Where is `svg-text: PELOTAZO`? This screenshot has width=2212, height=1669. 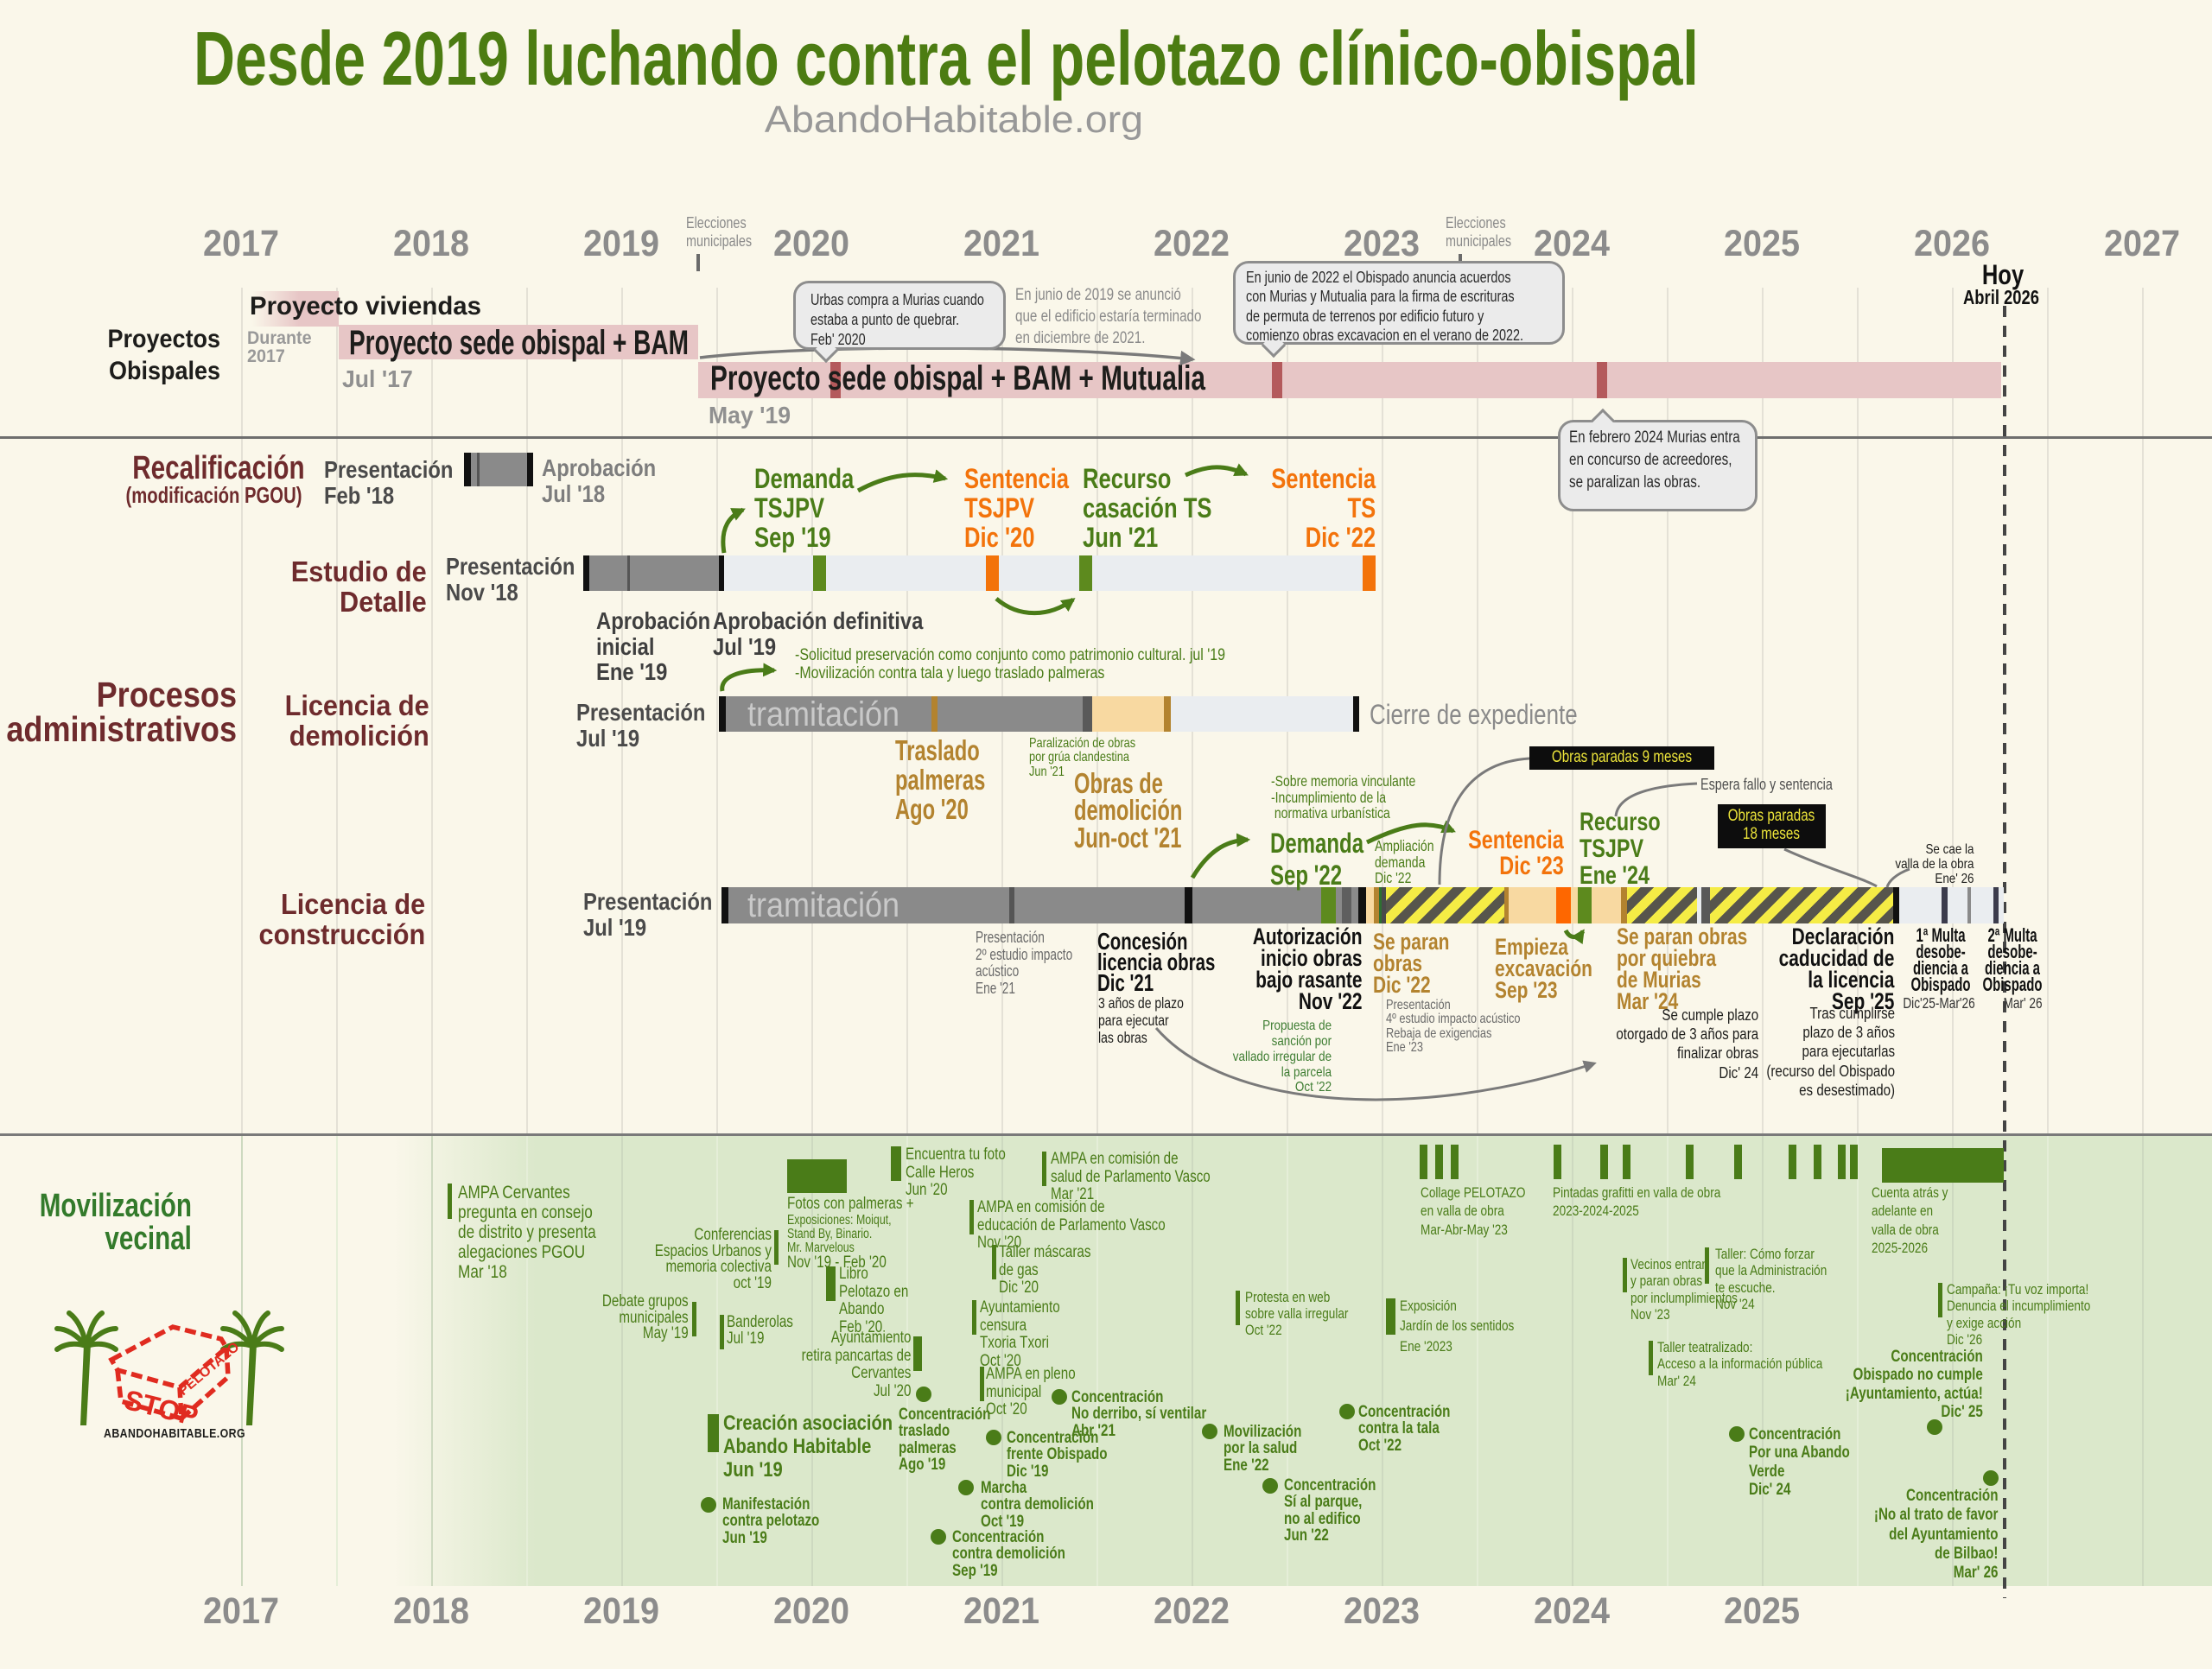 svg-text: PELOTAZO is located at coordinates (209, 1369).